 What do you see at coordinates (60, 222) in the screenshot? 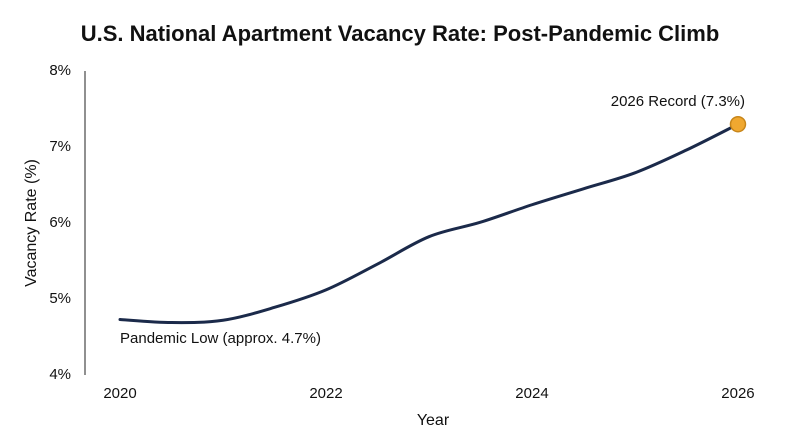
I see `y-tick-label: 6%` at bounding box center [60, 222].